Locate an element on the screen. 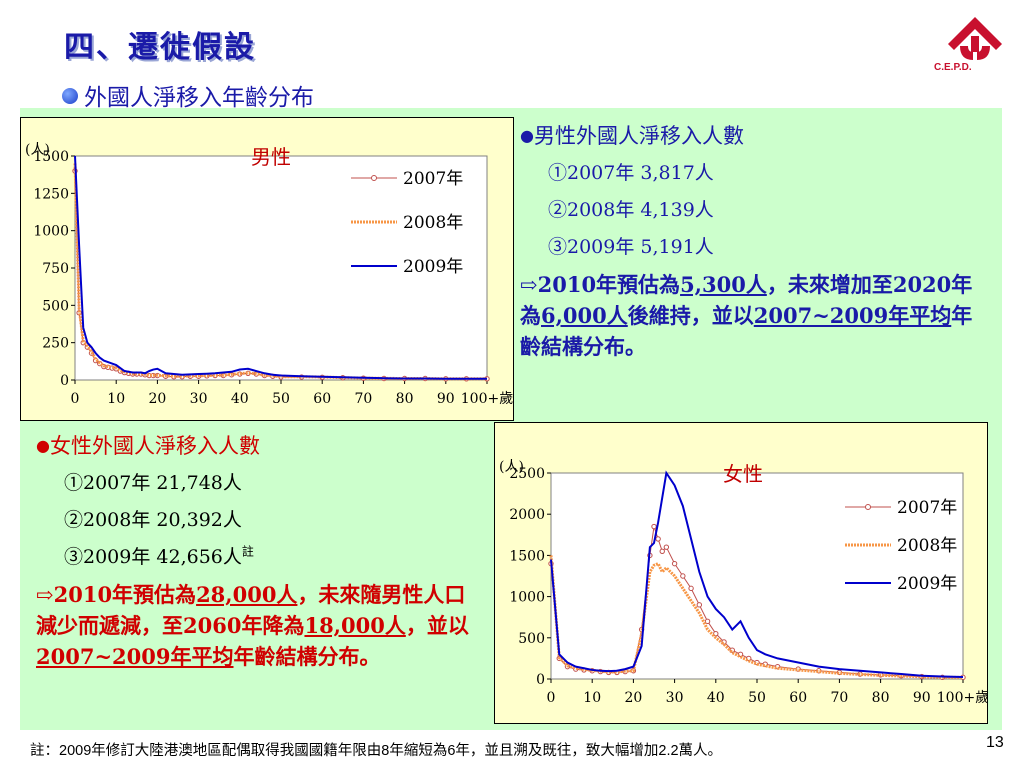 The height and width of the screenshot is (768, 1024). female-proj-p4: 年齡結構分布。 is located at coordinates (307, 656).